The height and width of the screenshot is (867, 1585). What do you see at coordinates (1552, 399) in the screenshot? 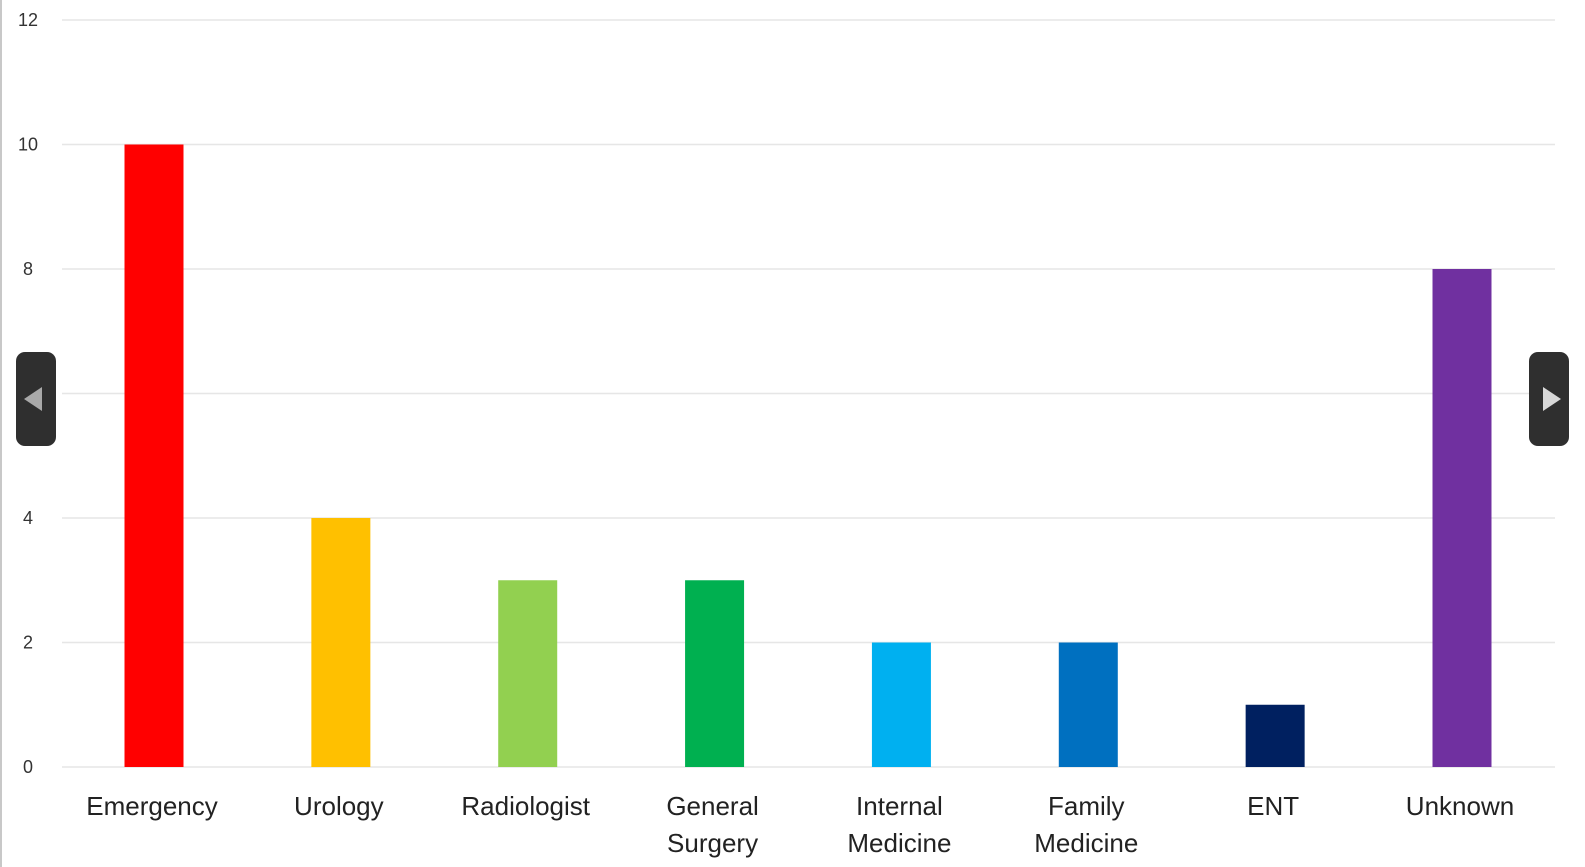
I see `triangle-right-icon` at bounding box center [1552, 399].